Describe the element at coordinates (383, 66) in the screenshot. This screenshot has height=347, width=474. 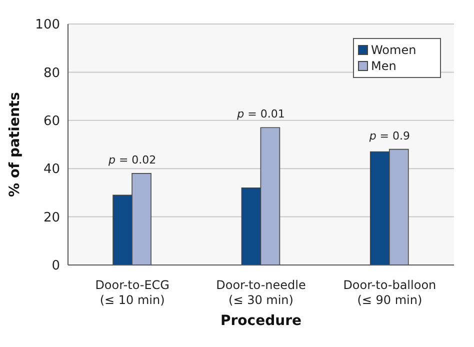
I see `legend-label: Men` at that location.